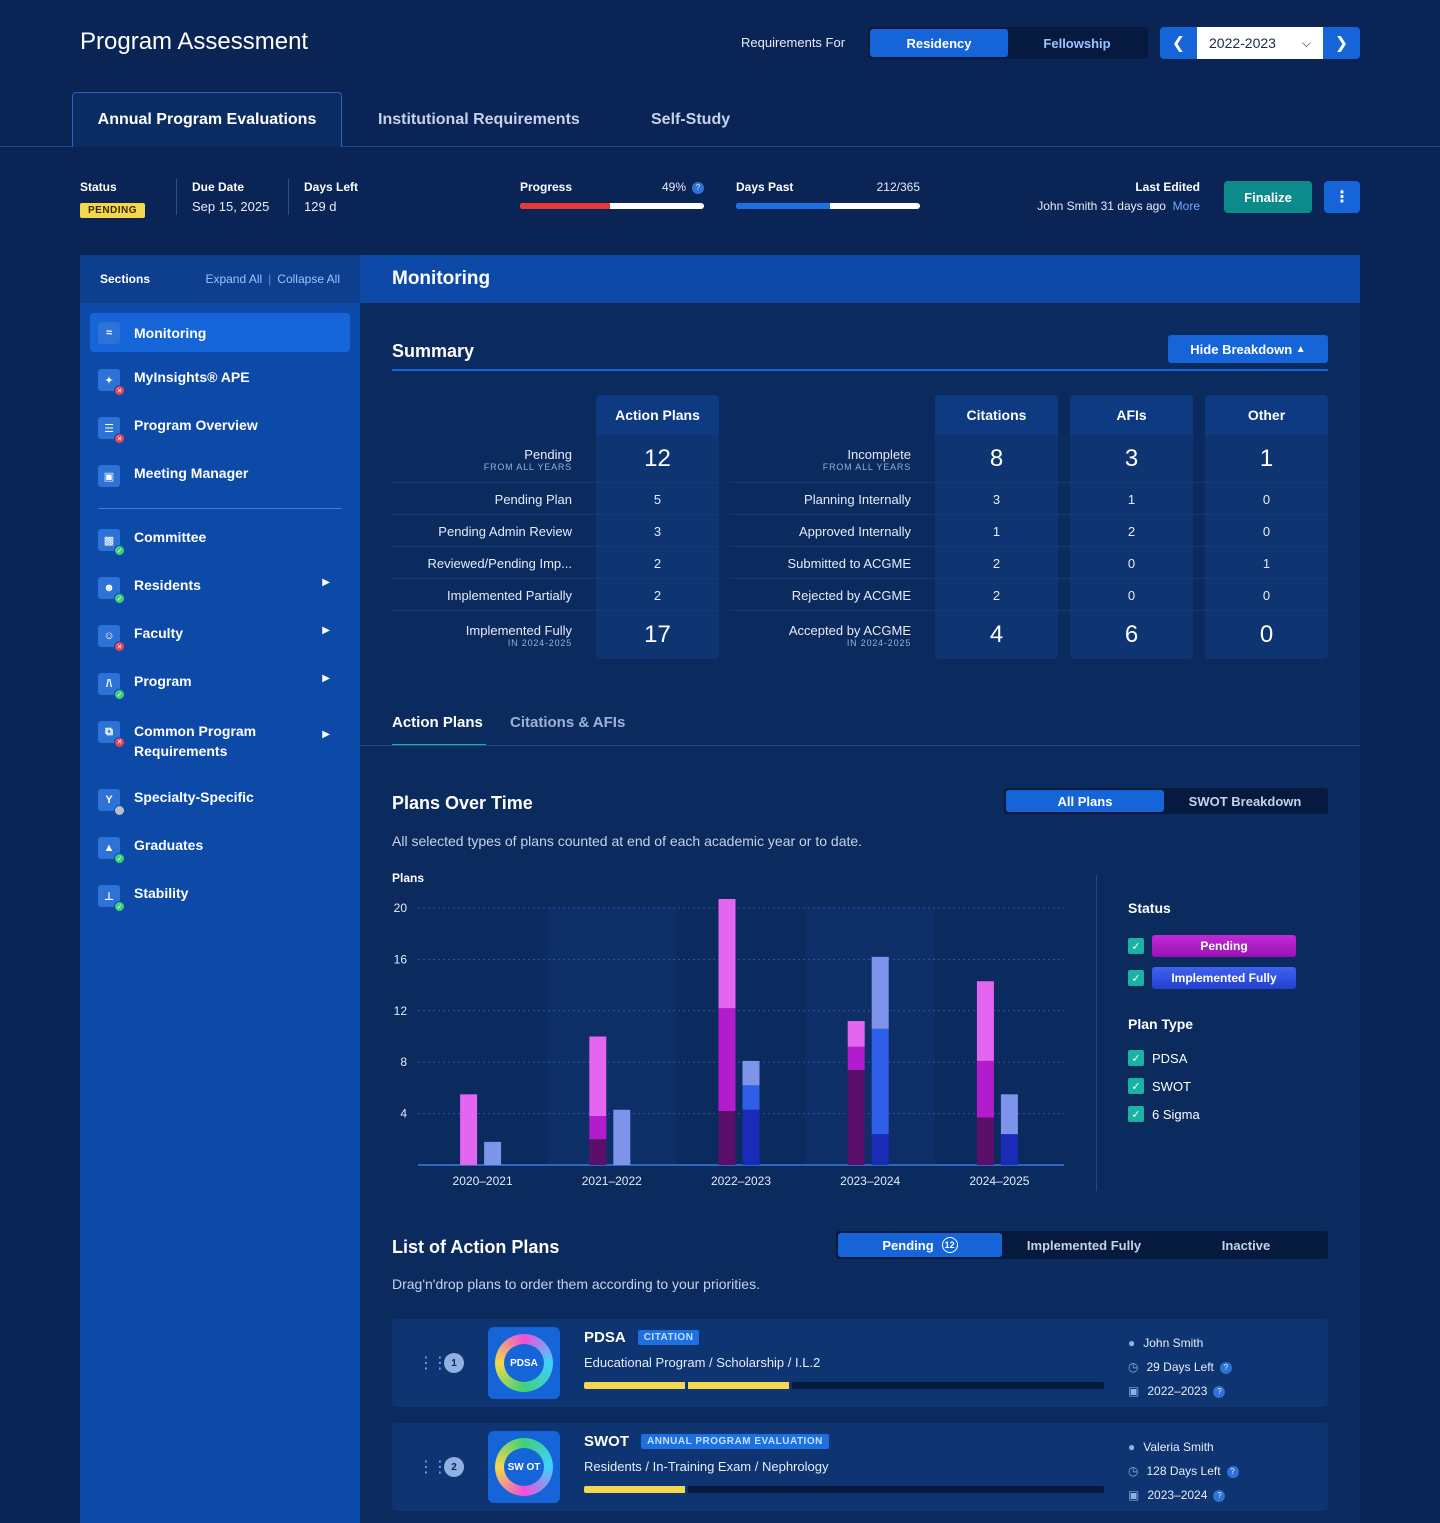 This screenshot has height=1523, width=1440. Describe the element at coordinates (860, 745) in the screenshot. I see `subtabs-divider` at that location.